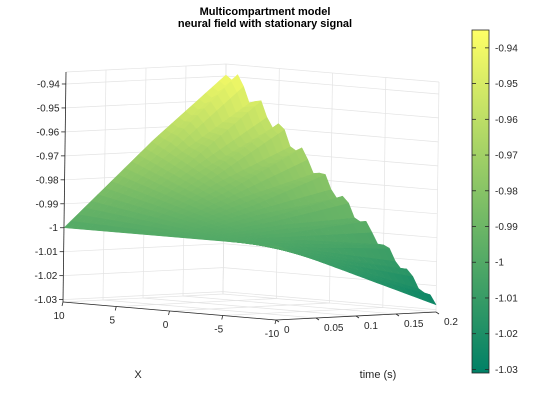 Image resolution: width=560 pixels, height=420 pixels. What do you see at coordinates (480, 201) in the screenshot?
I see `colorbar-gradient` at bounding box center [480, 201].